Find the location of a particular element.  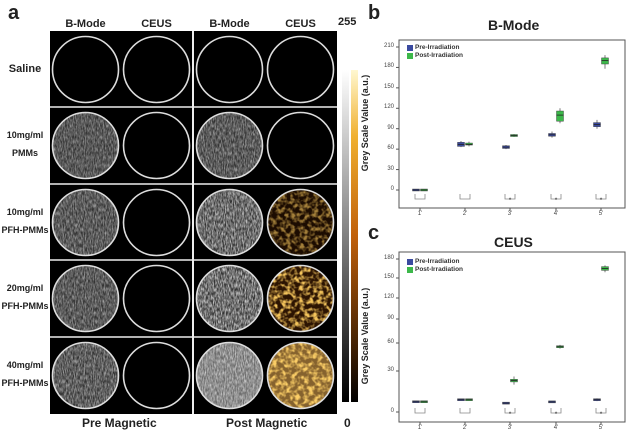

group-label-post: Post Magnetic is located at coordinates (267, 423).